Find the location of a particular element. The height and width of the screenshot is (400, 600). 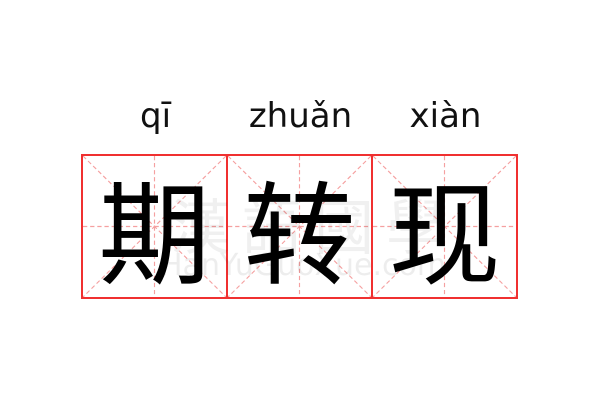

character-cell: 期 is located at coordinates (154, 229).